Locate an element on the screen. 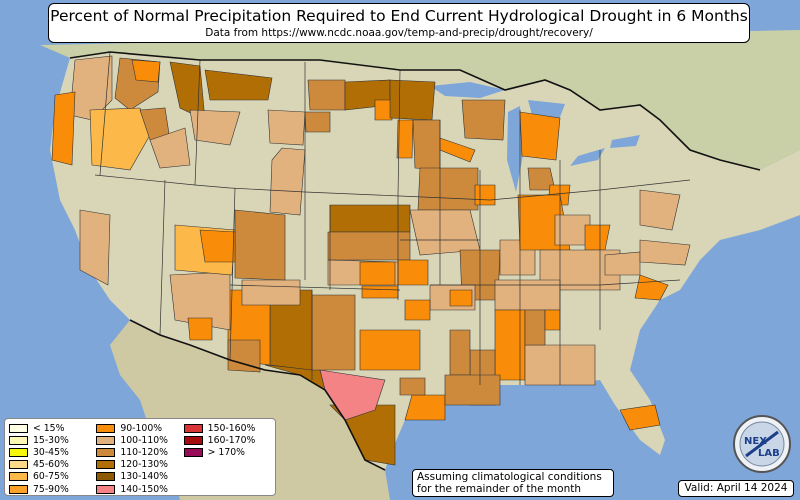 Image resolution: width=800 pixels, height=500 pixels. legend-label: 45-60% is located at coordinates (51, 465).